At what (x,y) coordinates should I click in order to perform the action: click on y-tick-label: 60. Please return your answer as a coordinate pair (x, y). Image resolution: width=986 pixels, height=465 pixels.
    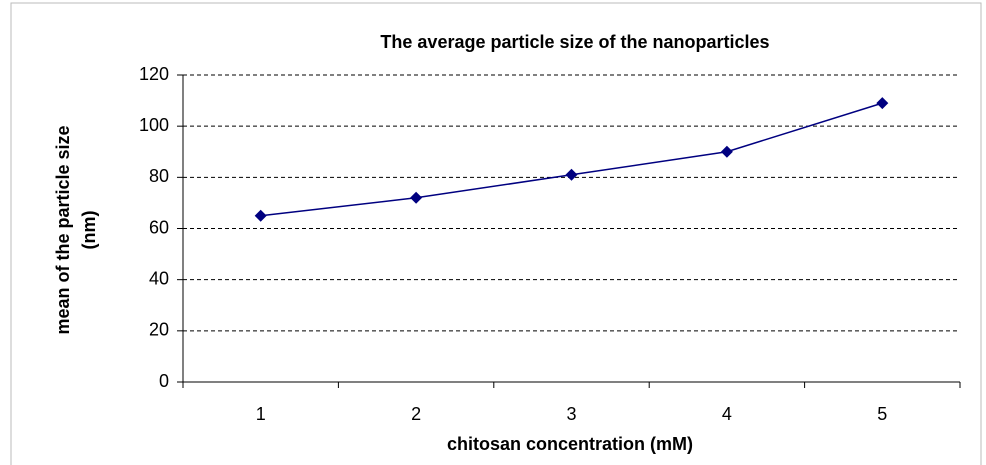
    Looking at the image, I should click on (159, 227).